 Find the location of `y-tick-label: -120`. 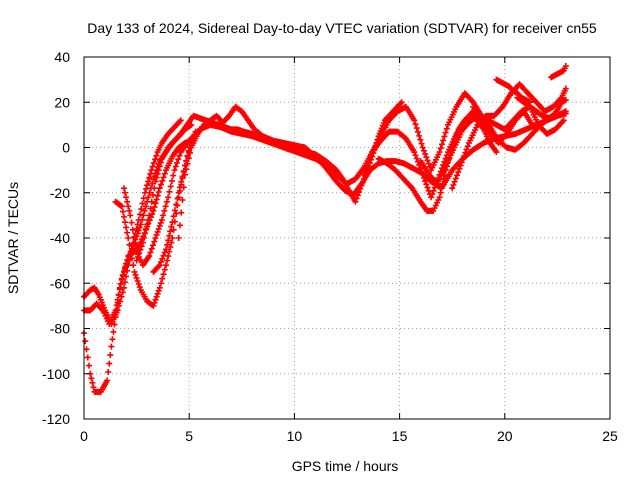

y-tick-label: -120 is located at coordinates (56, 419).